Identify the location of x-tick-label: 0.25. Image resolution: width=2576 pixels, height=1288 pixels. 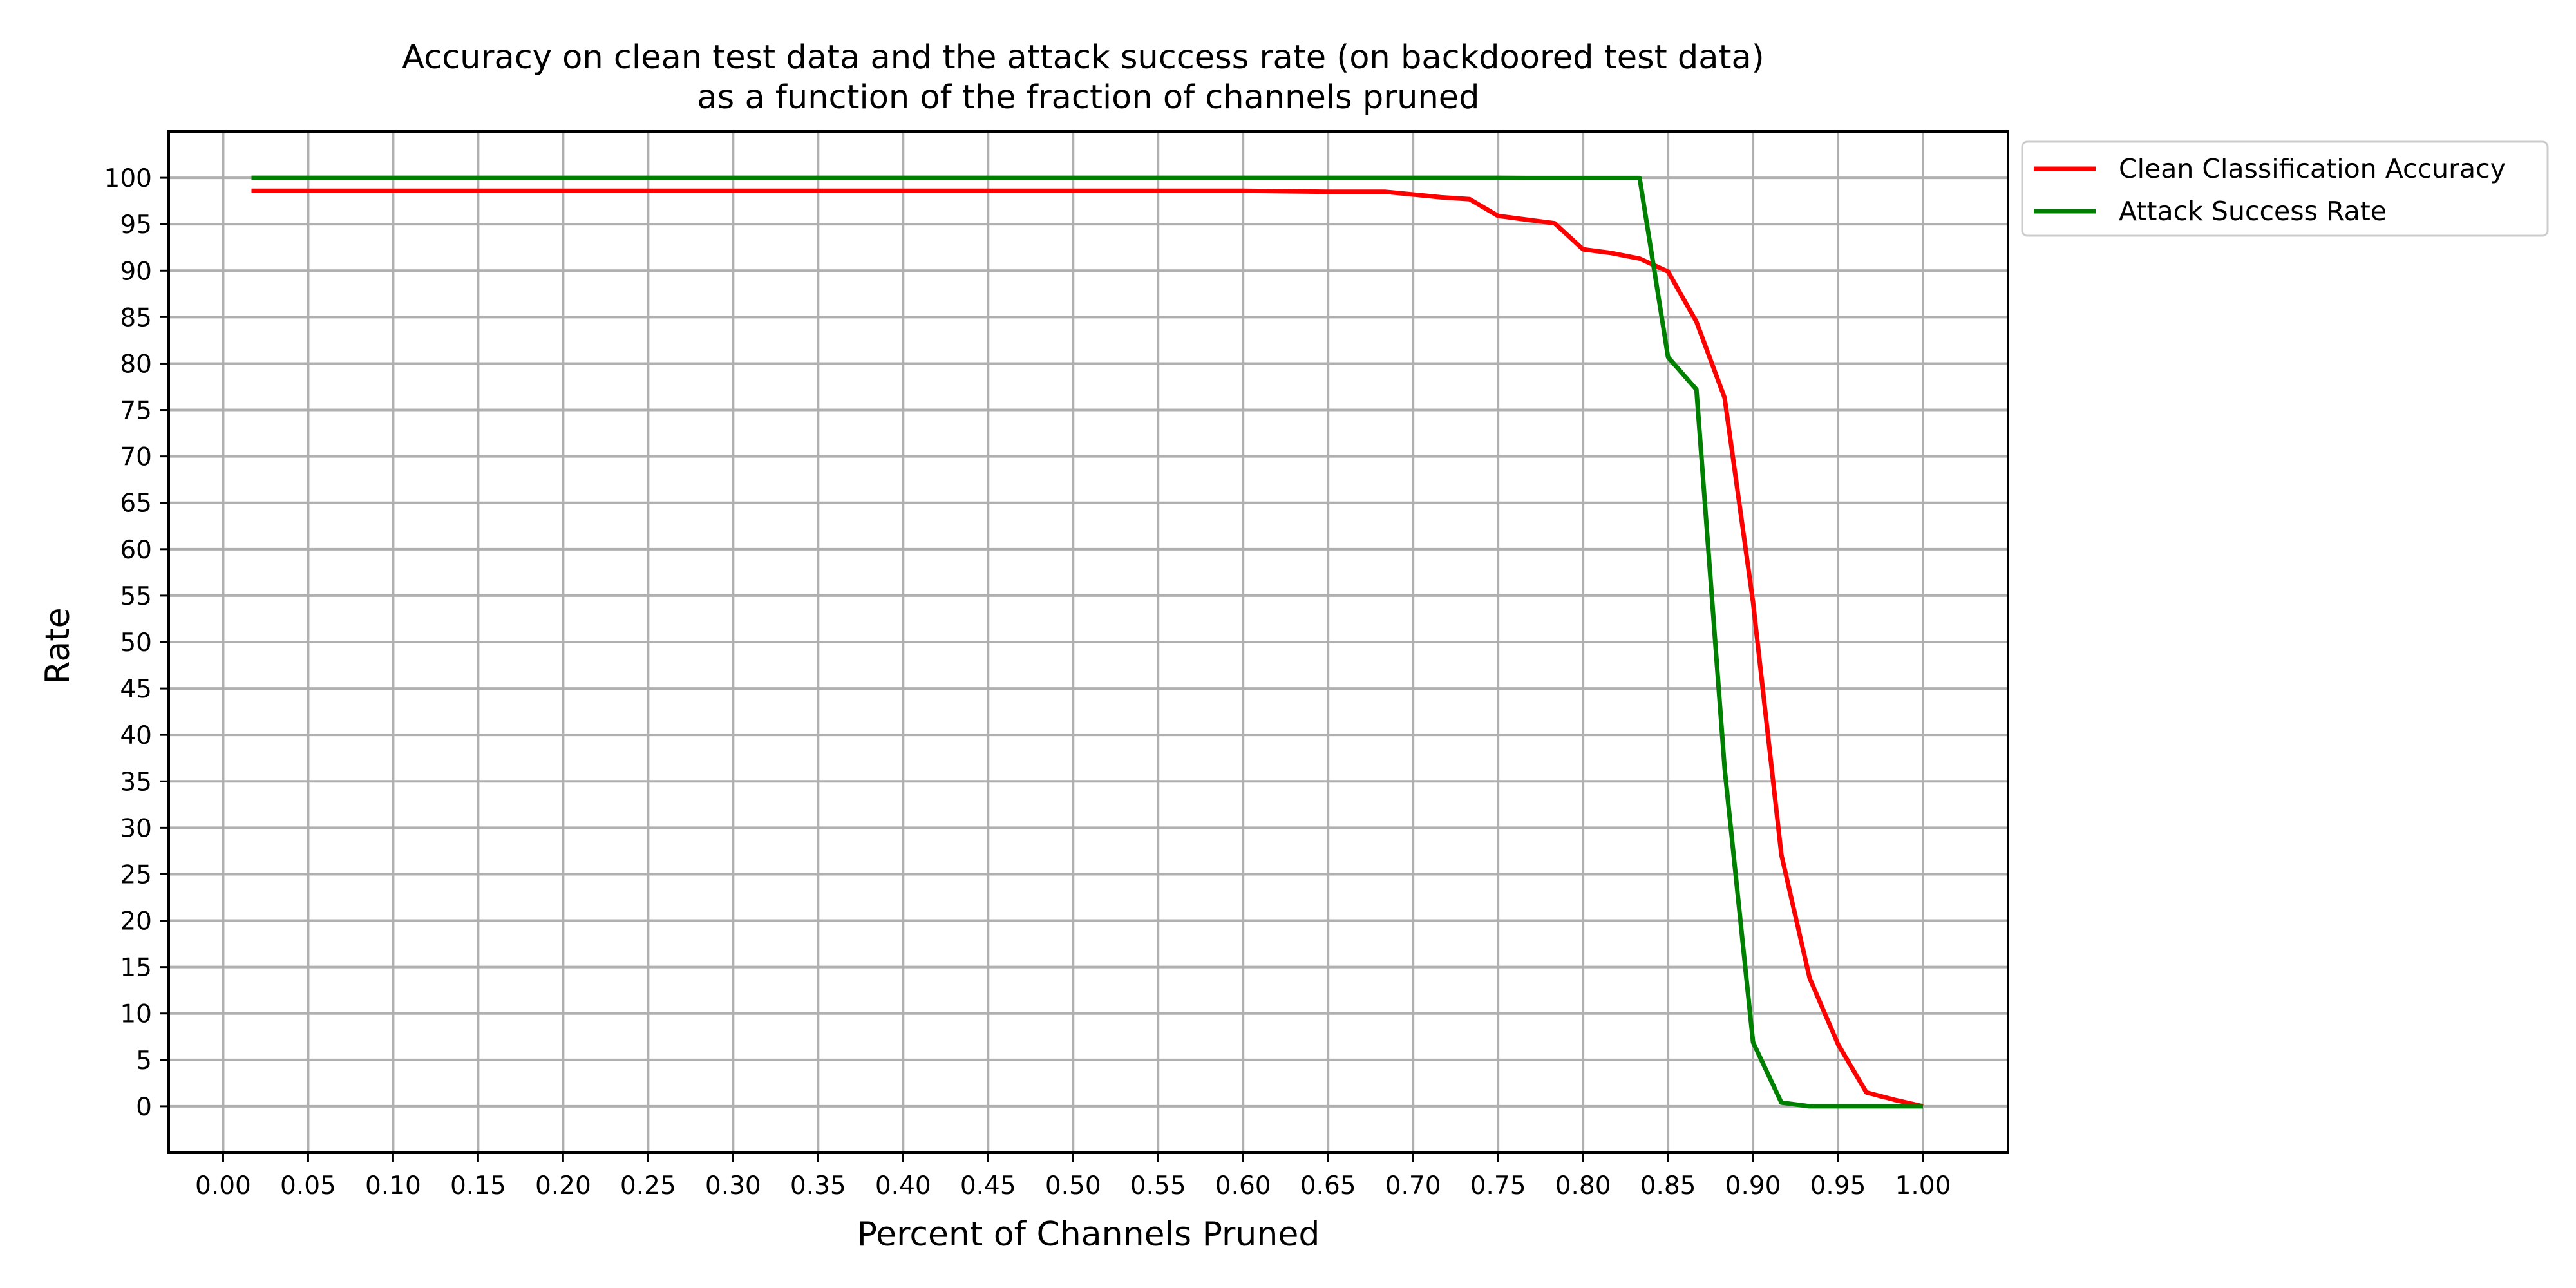
(648, 1186).